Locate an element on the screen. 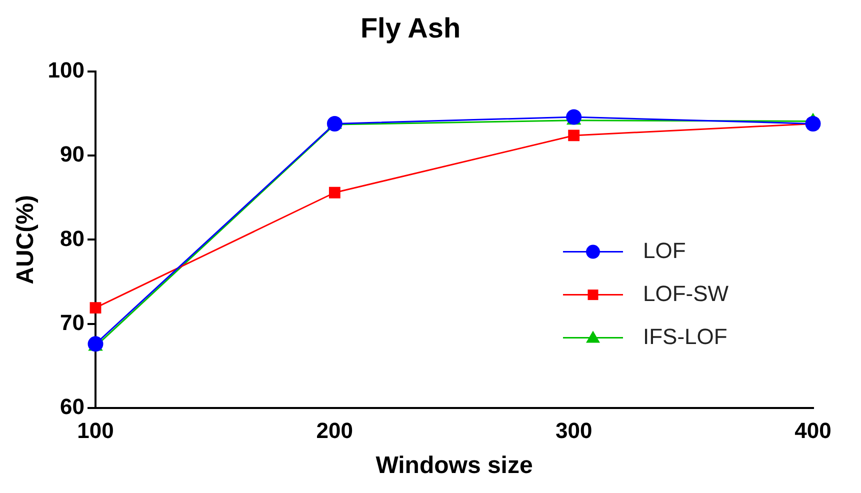 This screenshot has height=493, width=861. y-tick-label: 80 is located at coordinates (72, 238).